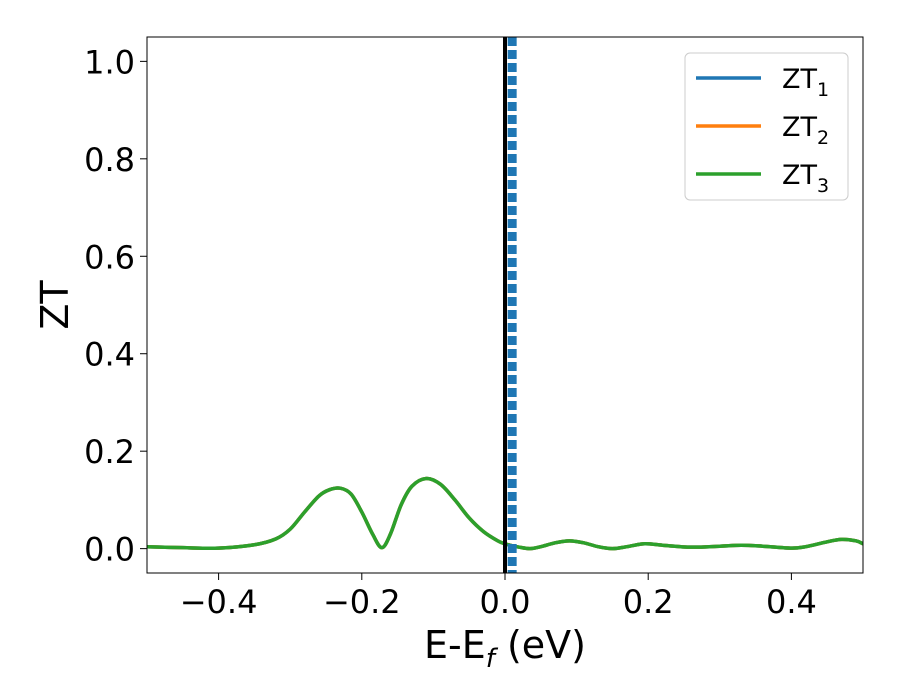 The height and width of the screenshot is (700, 900). I want to click on legend-label: ZT1, so click(805, 82).